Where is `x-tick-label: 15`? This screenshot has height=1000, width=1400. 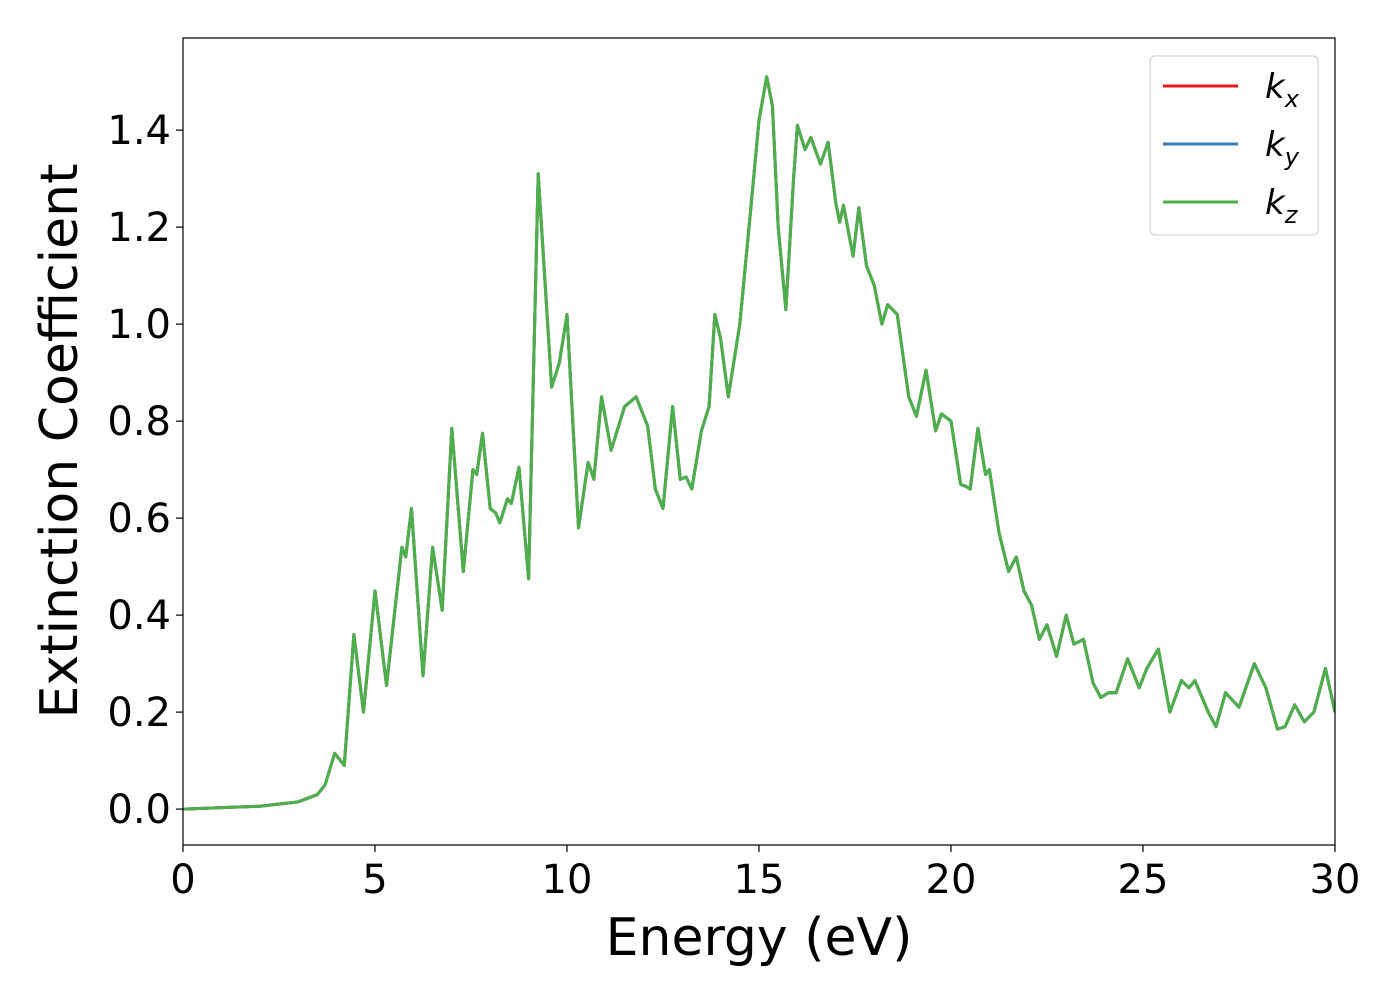 x-tick-label: 15 is located at coordinates (759, 880).